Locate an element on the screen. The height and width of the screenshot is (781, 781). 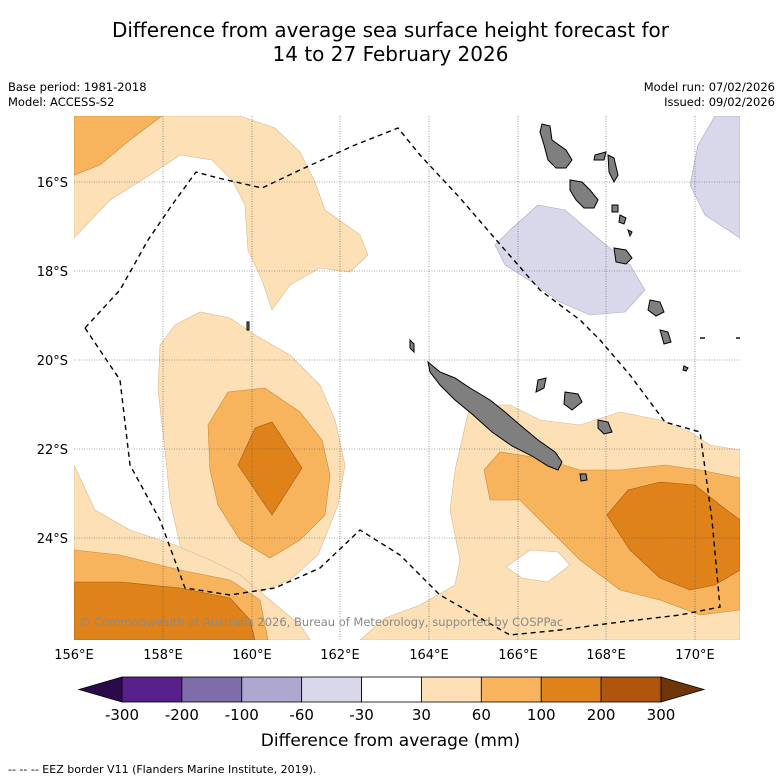
chesterfield-island is located at coordinates (248, 326).